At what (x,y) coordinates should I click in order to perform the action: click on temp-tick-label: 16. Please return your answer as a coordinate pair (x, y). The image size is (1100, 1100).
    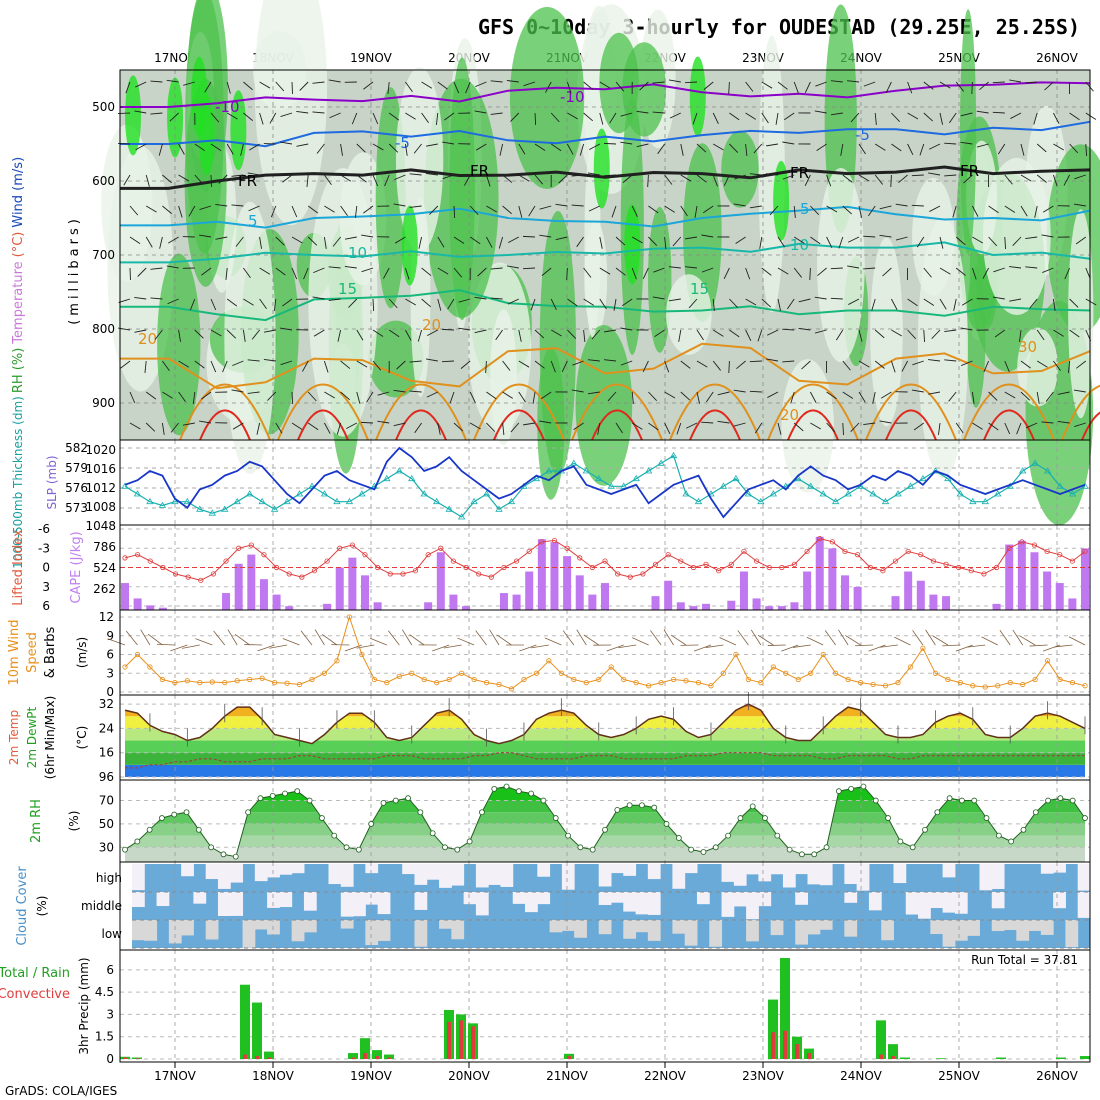
    Looking at the image, I should click on (106, 753).